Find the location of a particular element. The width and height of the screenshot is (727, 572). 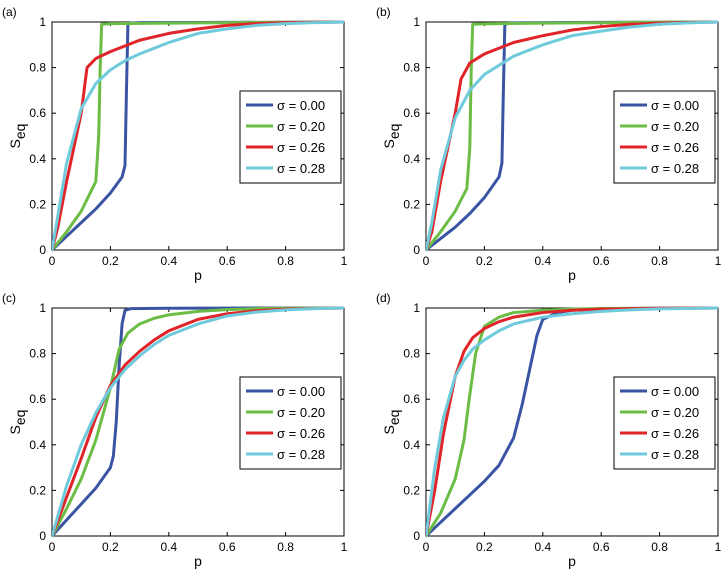

panel-label: (a) is located at coordinates (9, 12).